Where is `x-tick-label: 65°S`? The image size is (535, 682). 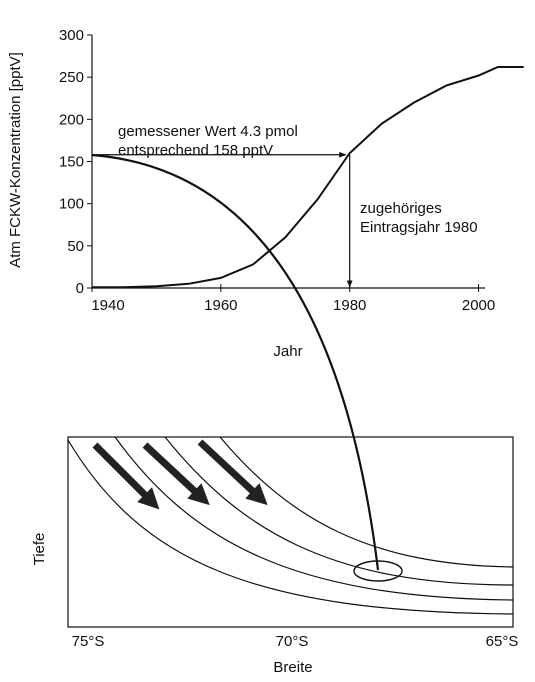
x-tick-label: 65°S is located at coordinates (502, 641).